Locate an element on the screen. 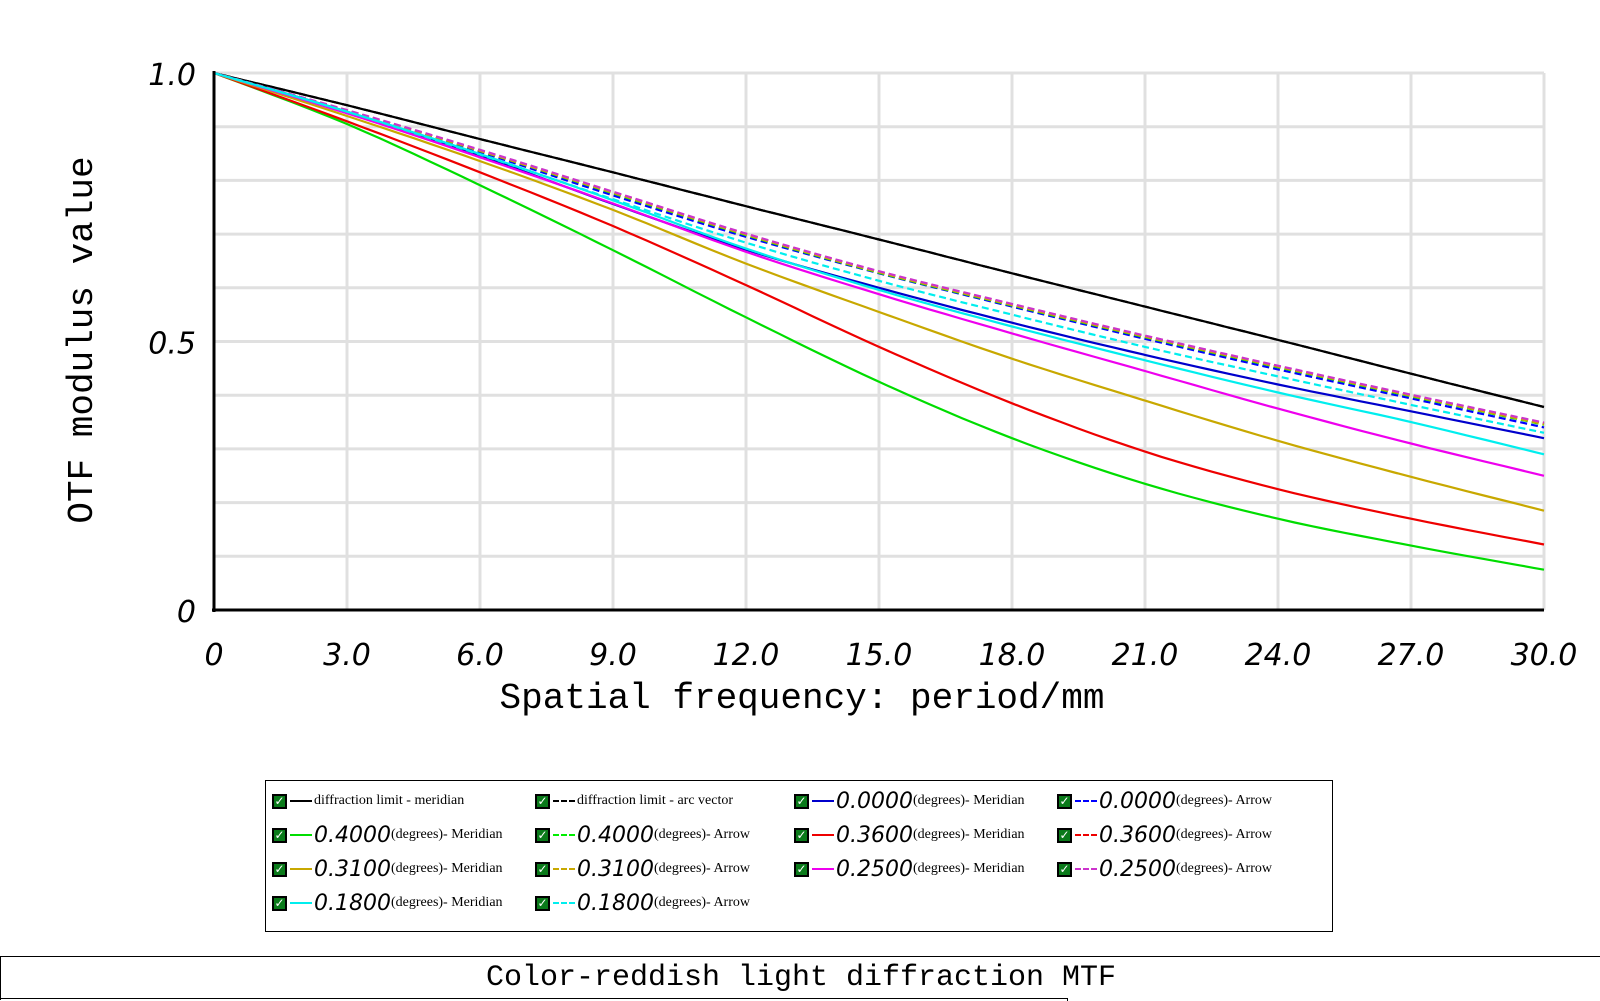 The height and width of the screenshot is (1001, 1600). legend-angle: 0.4000 is located at coordinates (615, 835).